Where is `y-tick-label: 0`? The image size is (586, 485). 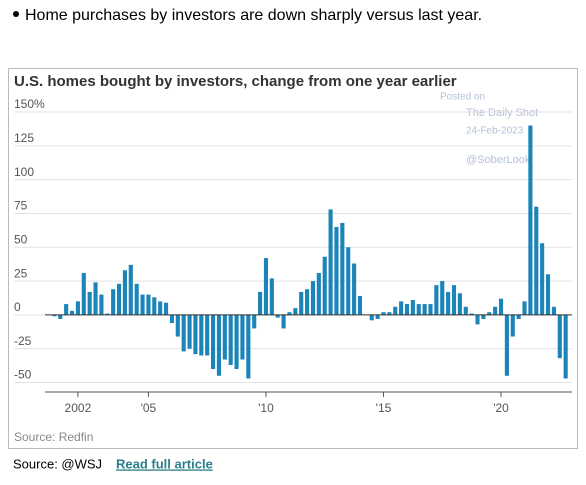 y-tick-label: 0 is located at coordinates (17, 307).